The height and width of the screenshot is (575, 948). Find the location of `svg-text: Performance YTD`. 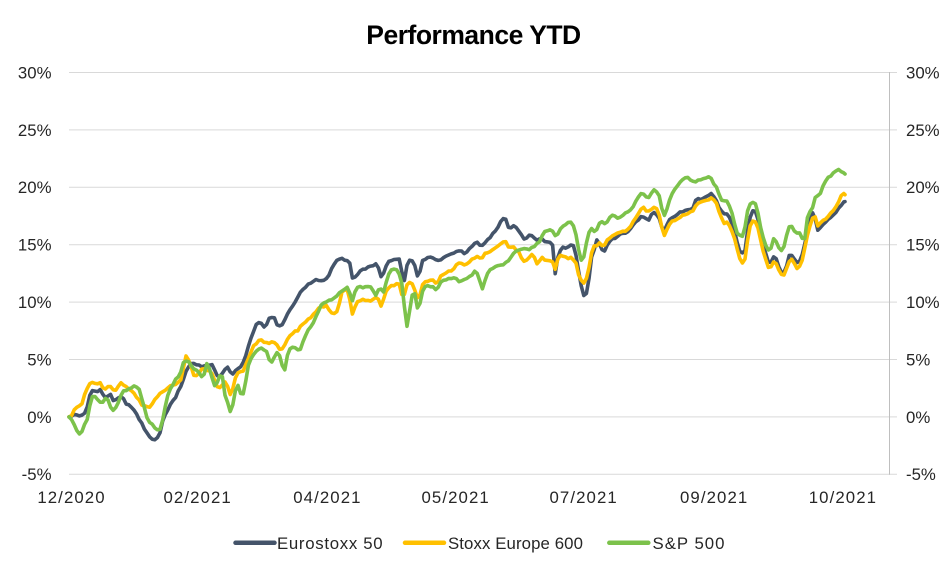

svg-text: Performance YTD is located at coordinates (473, 35).